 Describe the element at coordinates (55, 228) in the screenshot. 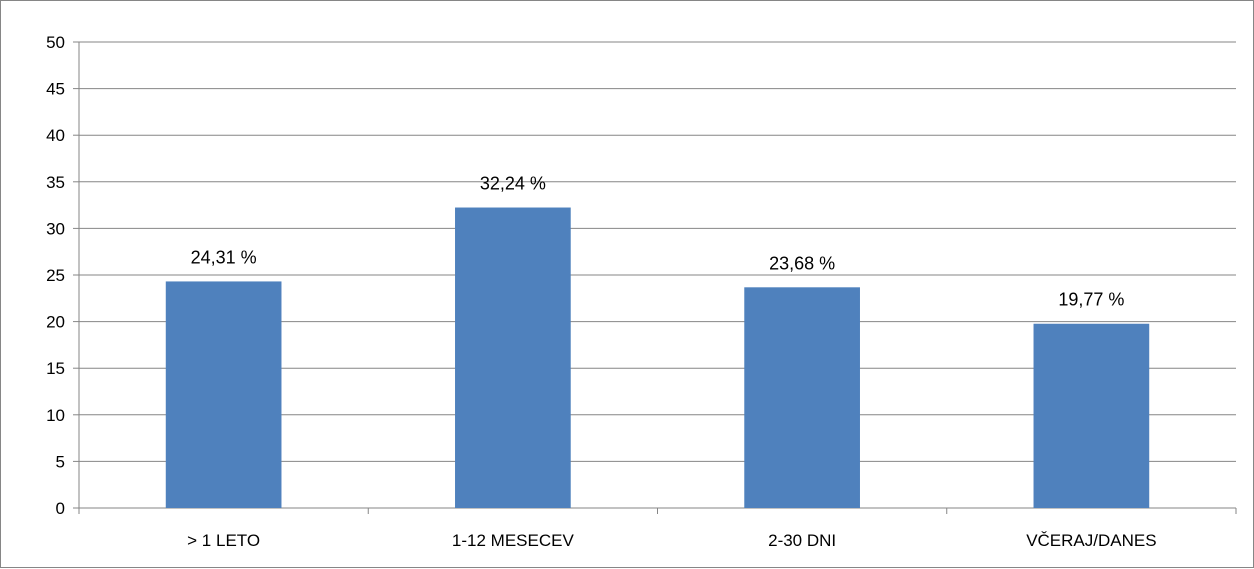

I see `y-tick-label: 30` at that location.